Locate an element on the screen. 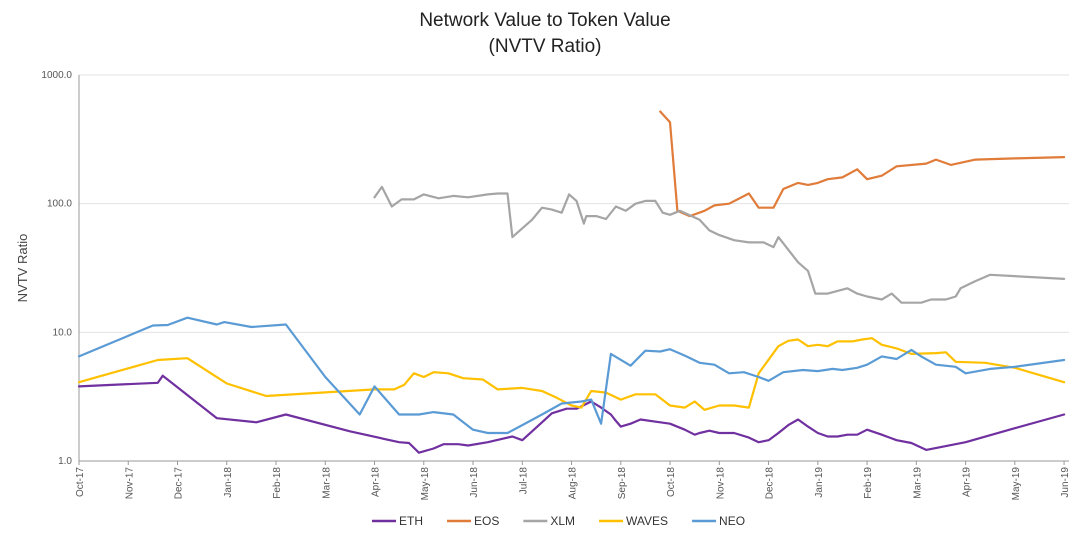  x-tick-label: Feb-19 is located at coordinates (868, 483).